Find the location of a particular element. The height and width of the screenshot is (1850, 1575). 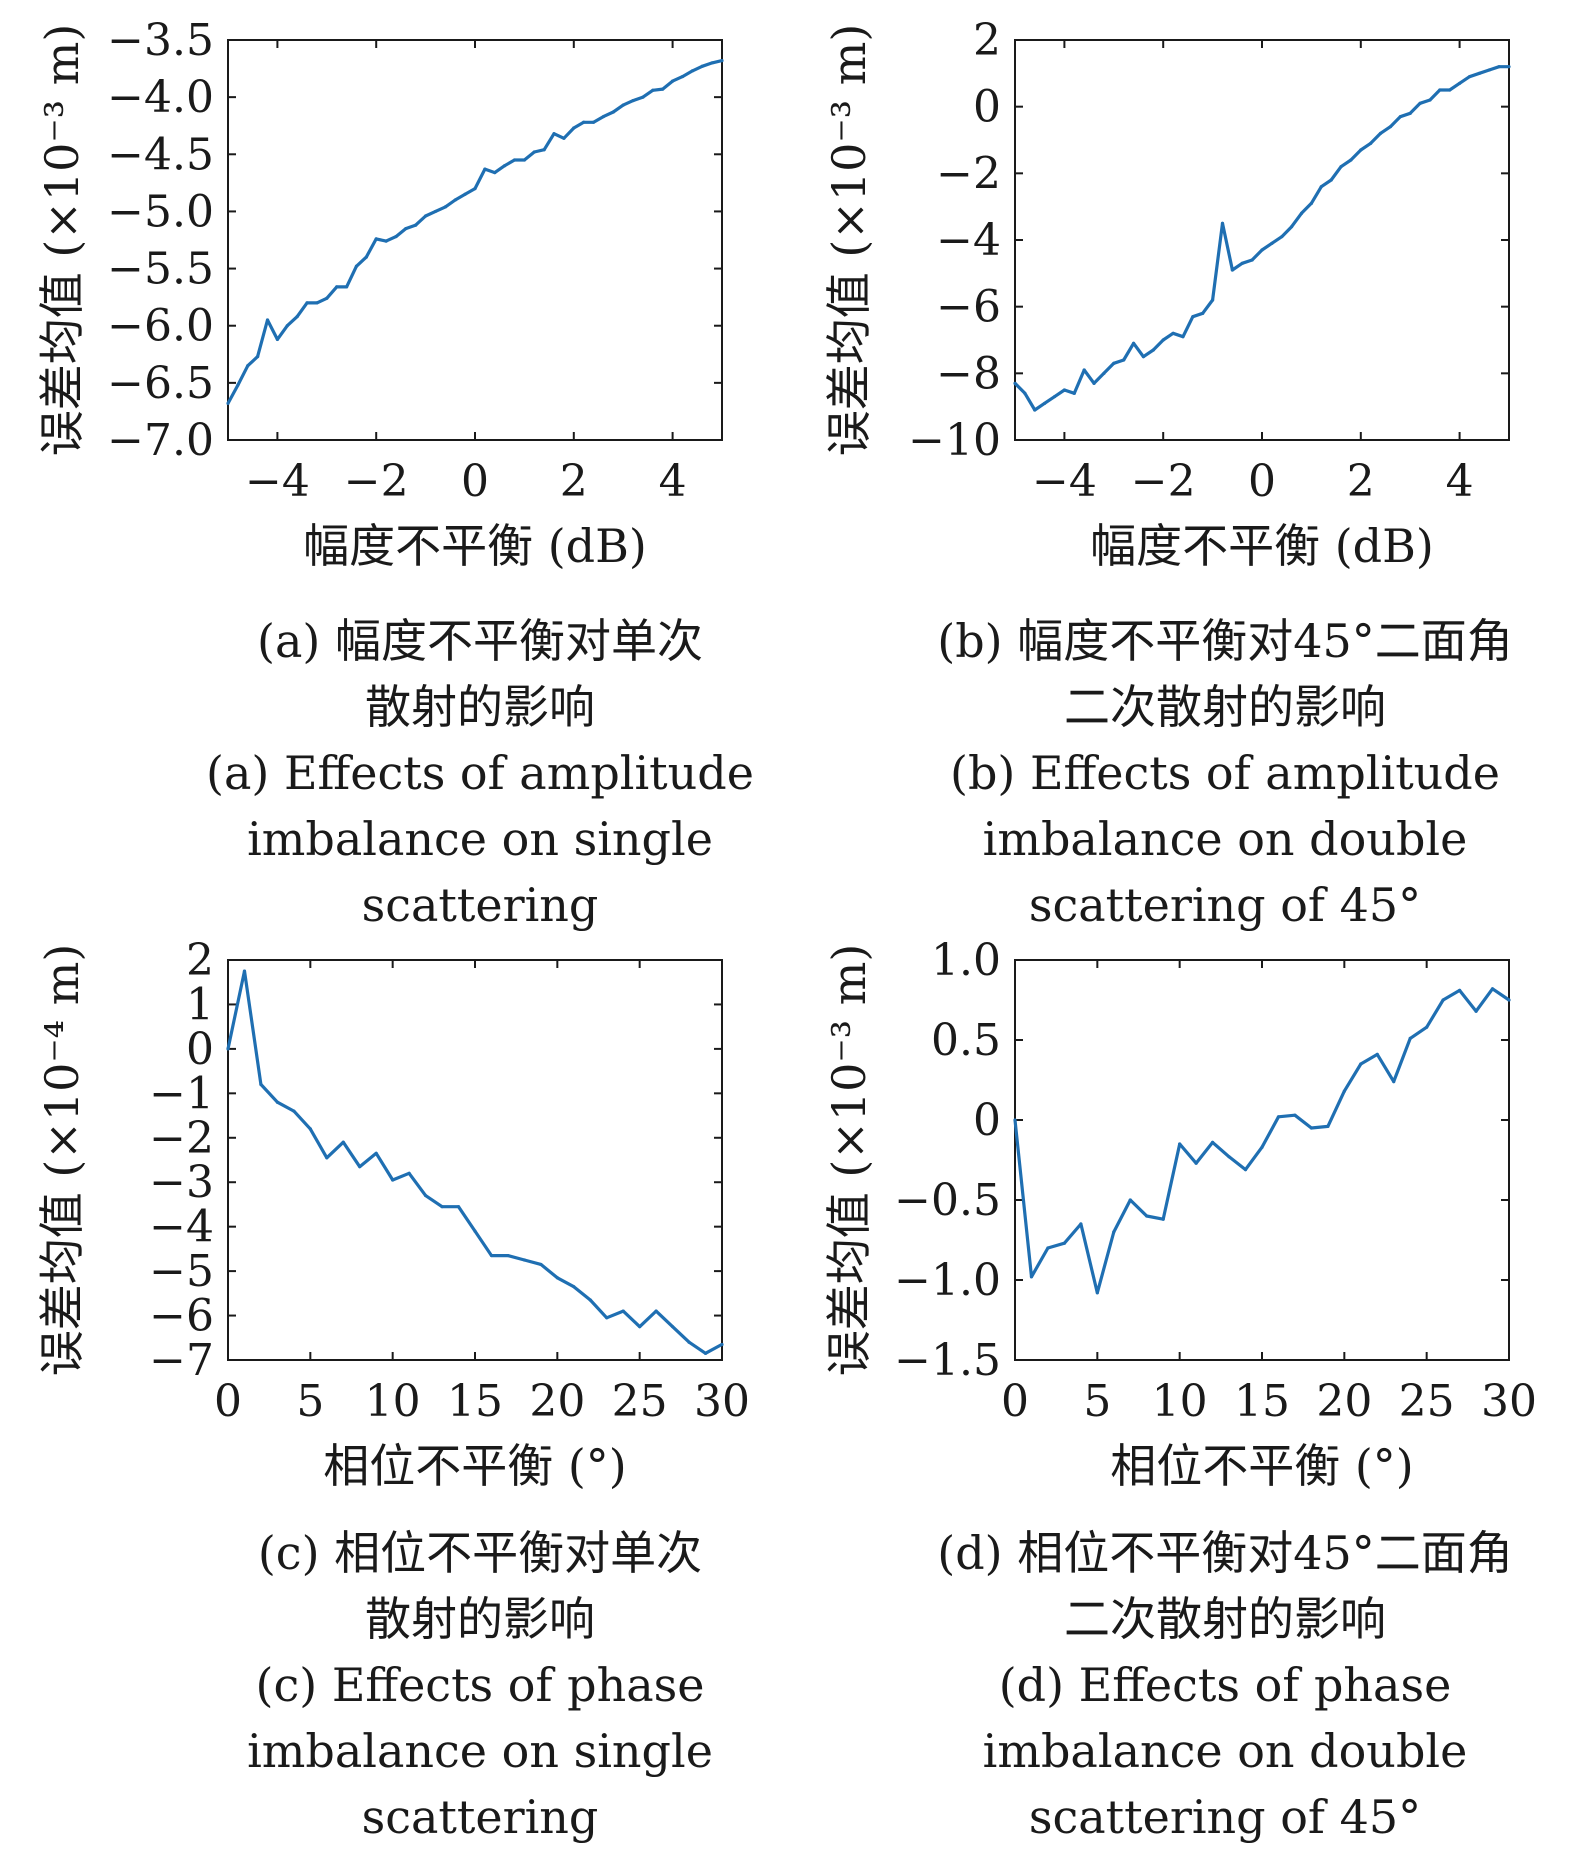

y-tick-label: −4 is located at coordinates (968, 240).